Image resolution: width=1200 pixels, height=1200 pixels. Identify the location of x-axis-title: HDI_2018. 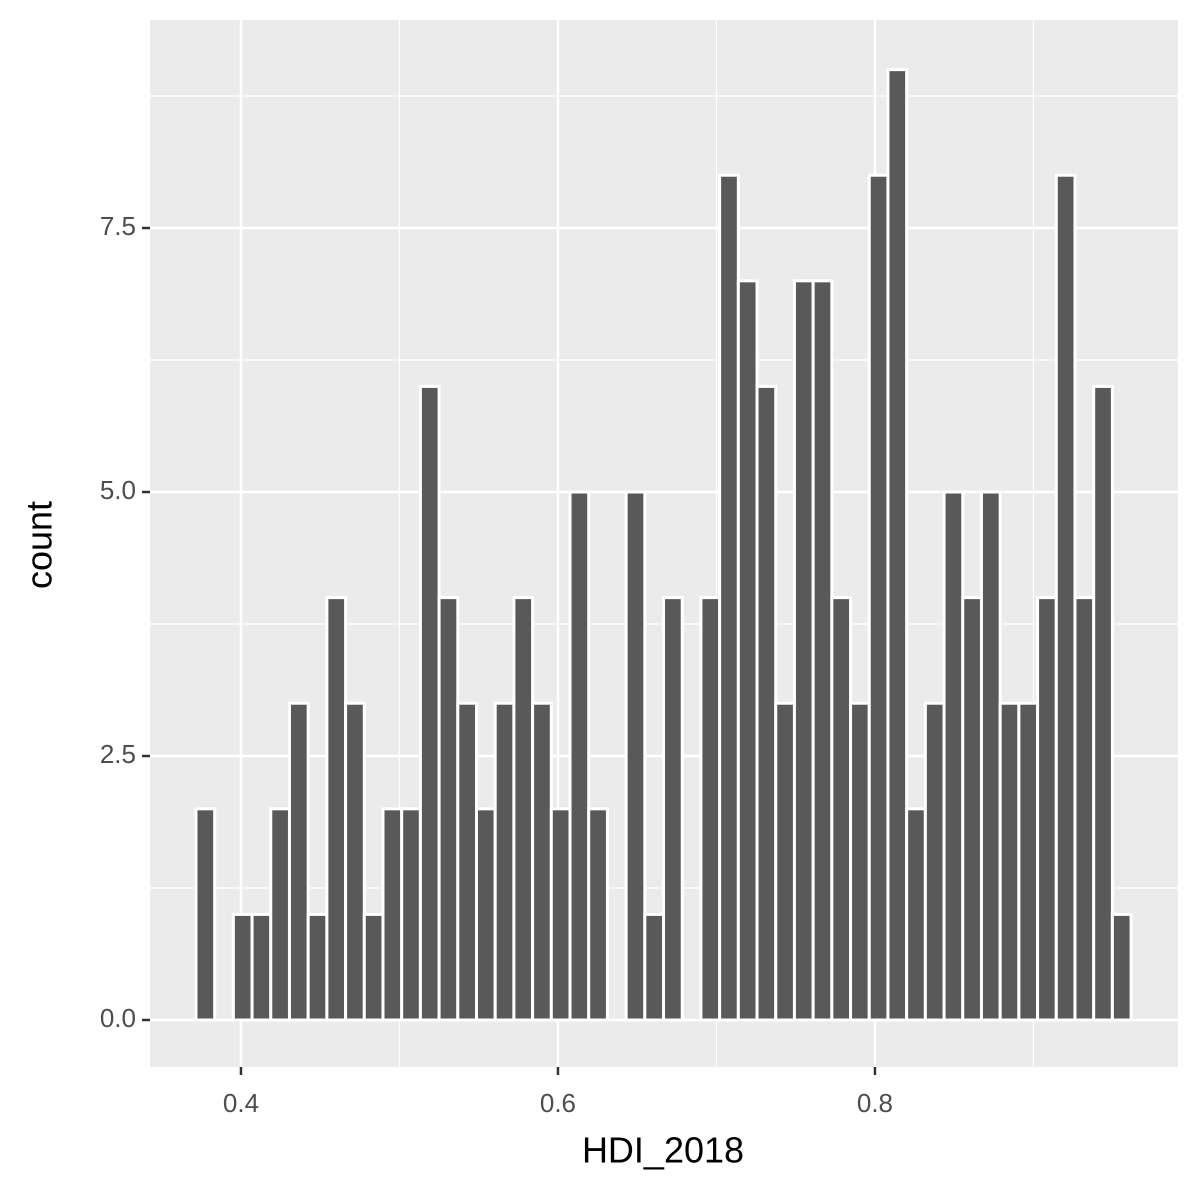
(663, 1150).